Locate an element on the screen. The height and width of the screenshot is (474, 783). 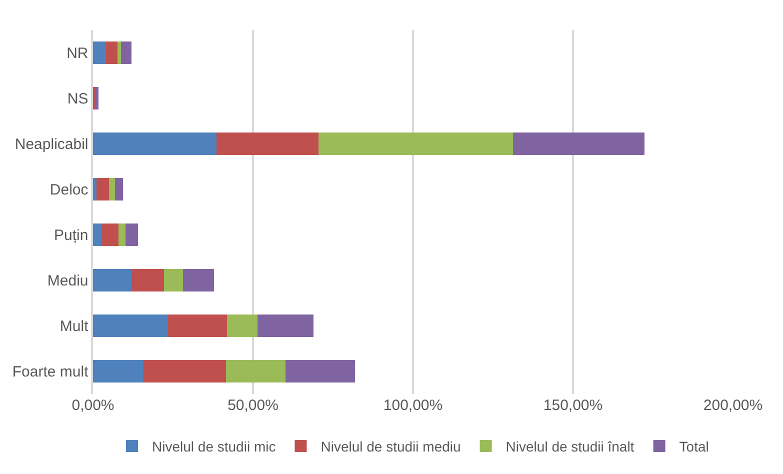
legend-label: Nivelul de studii înalt is located at coordinates (570, 446).